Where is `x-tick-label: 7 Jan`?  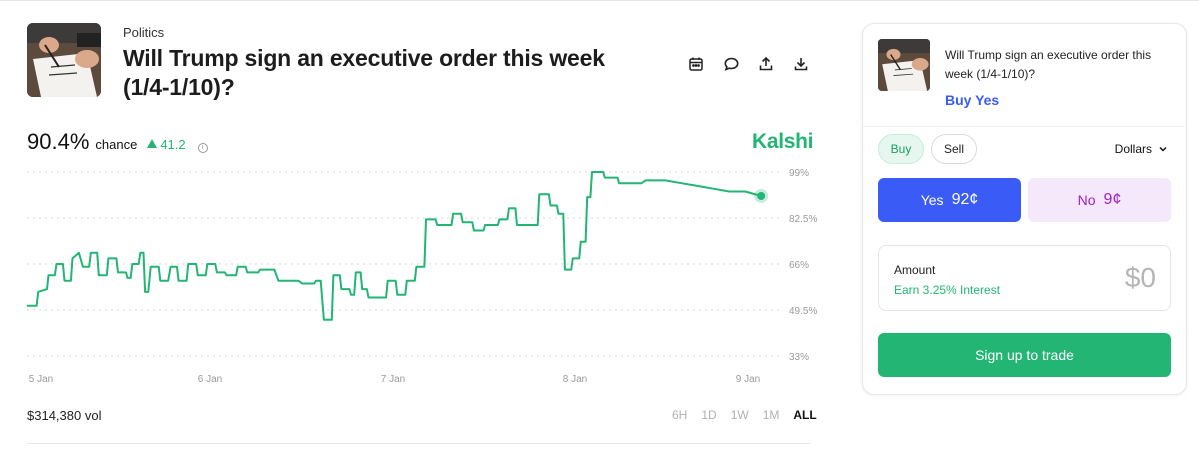
x-tick-label: 7 Jan is located at coordinates (393, 379).